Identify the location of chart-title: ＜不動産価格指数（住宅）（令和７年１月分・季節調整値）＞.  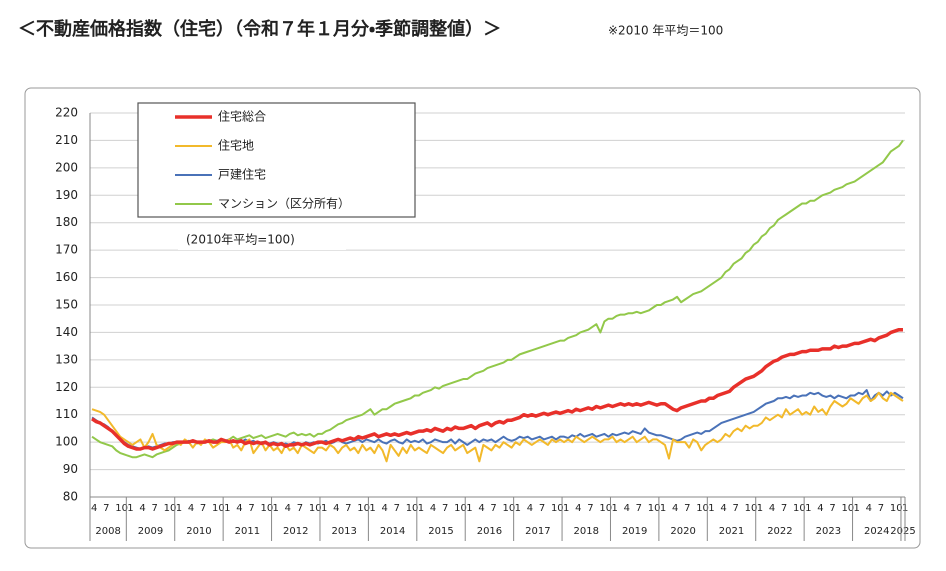
(259, 29).